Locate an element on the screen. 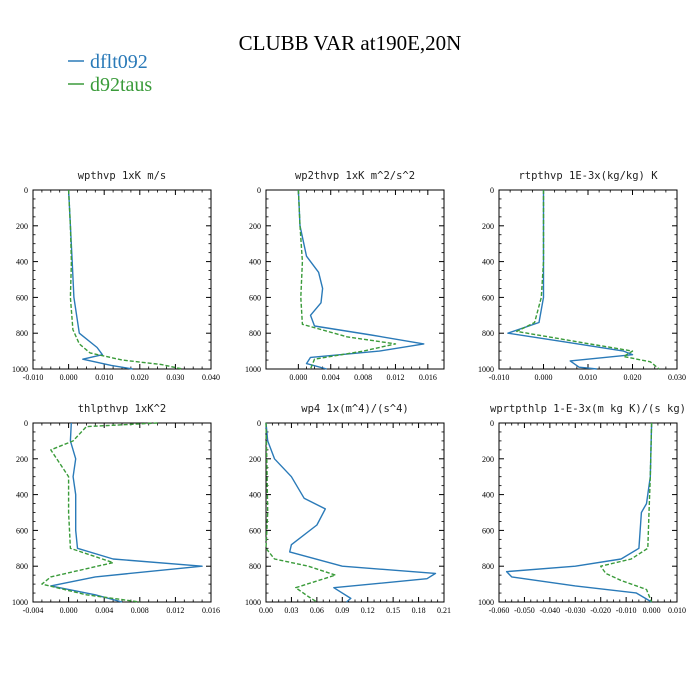  x-tick-label: -0.004 is located at coordinates (33, 610).